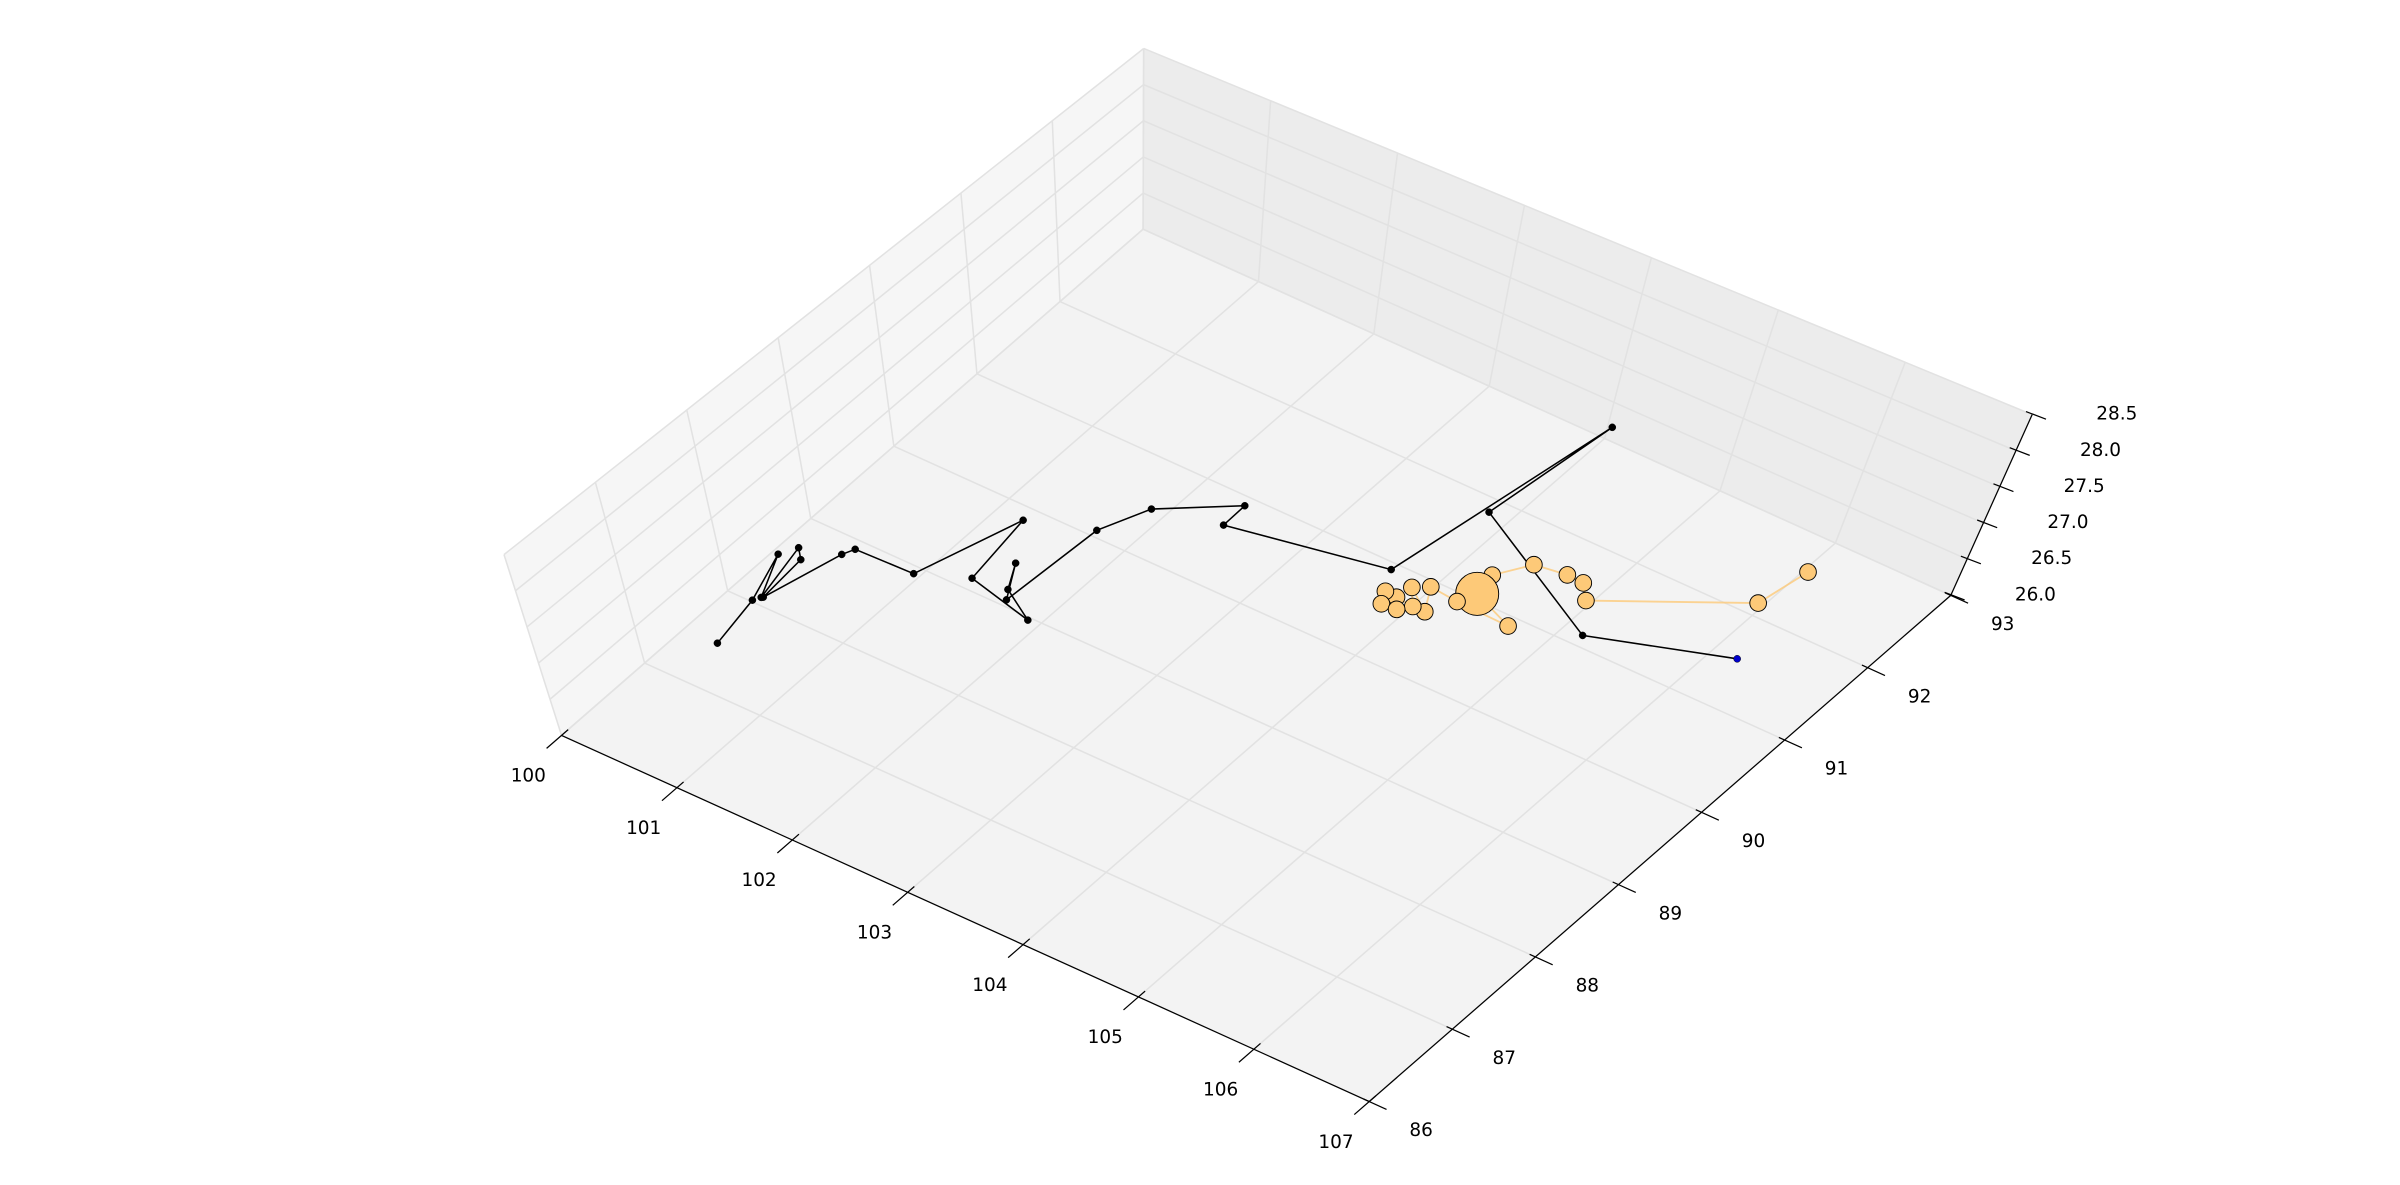 This screenshot has width=2400, height=1185. Describe the element at coordinates (1503, 1058) in the screenshot. I see `y-tick-label: 87` at that location.